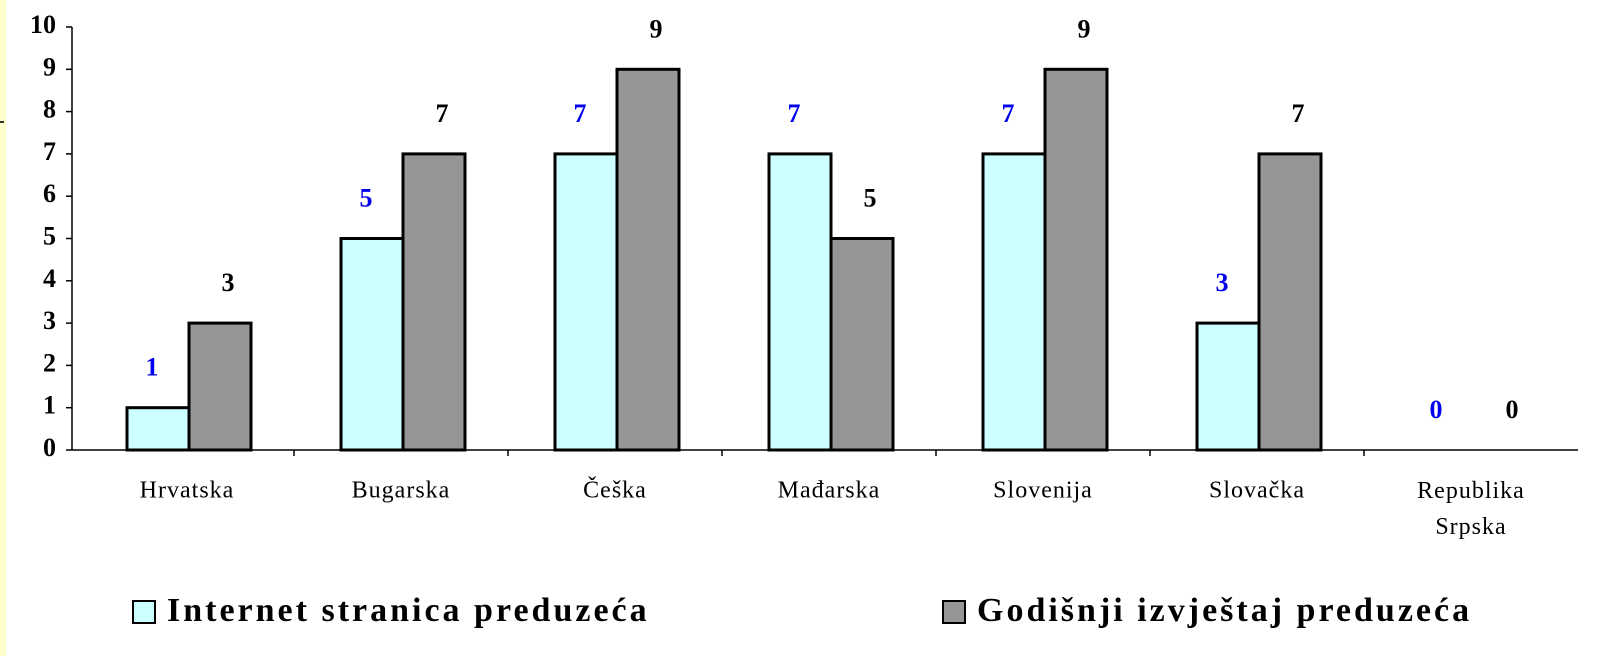  I want to click on y-tick-label: 0, so click(49, 447).